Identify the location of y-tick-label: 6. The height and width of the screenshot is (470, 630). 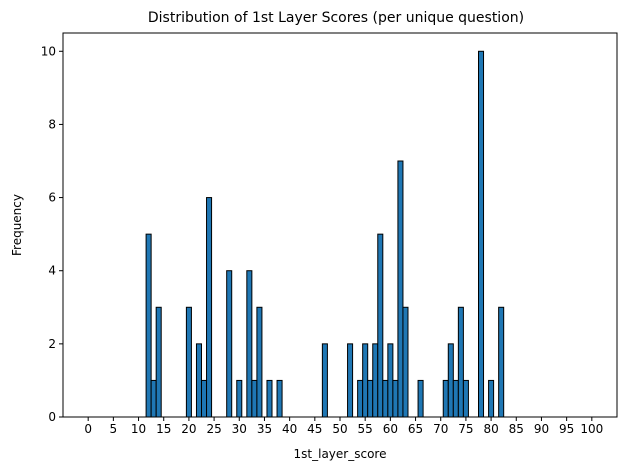
(52, 198).